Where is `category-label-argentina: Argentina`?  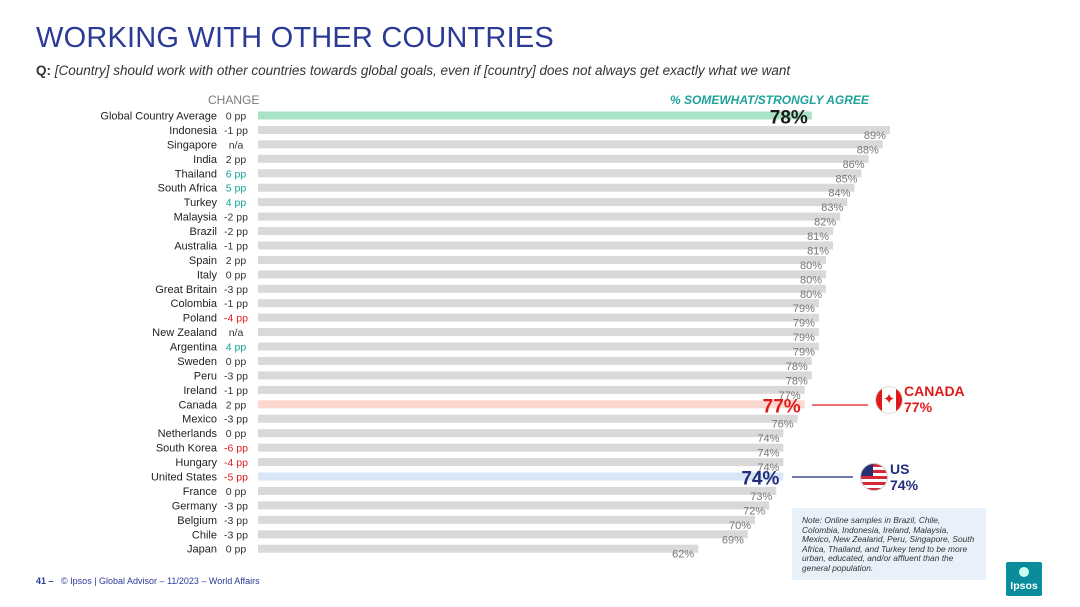
category-label-argentina: Argentina is located at coordinates (194, 348).